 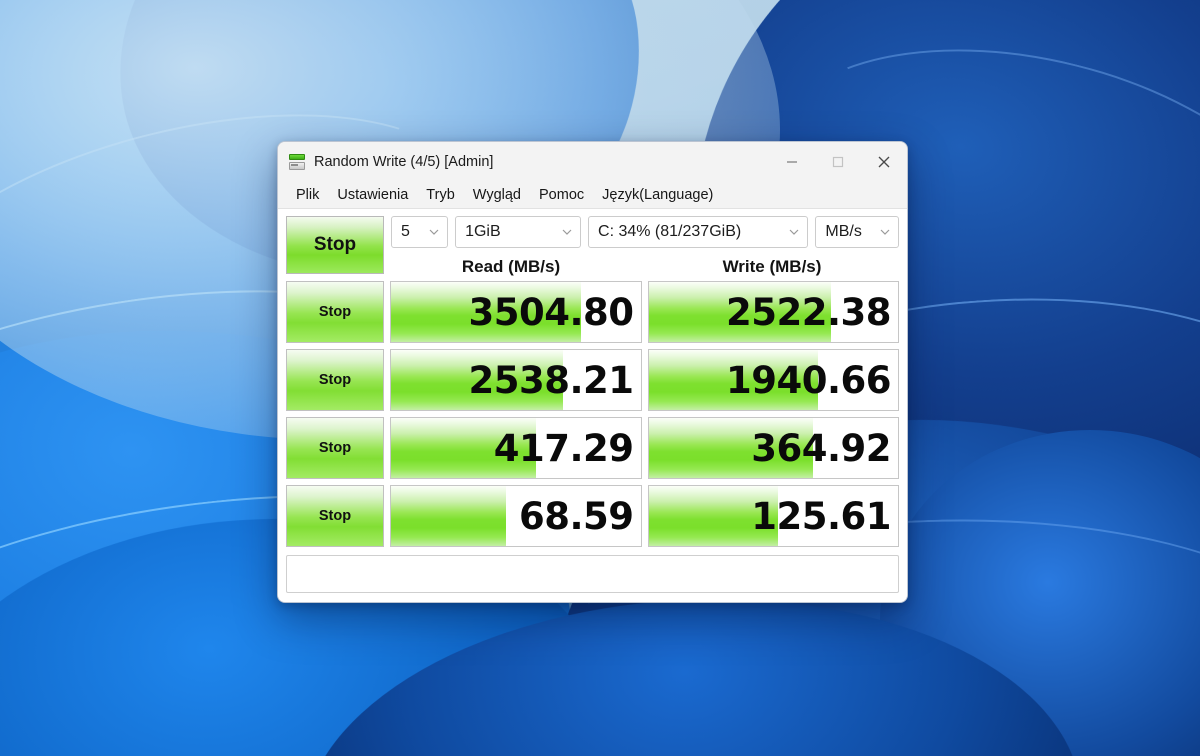 I want to click on write-column-header: Write (MB/s), so click(x=772, y=266).